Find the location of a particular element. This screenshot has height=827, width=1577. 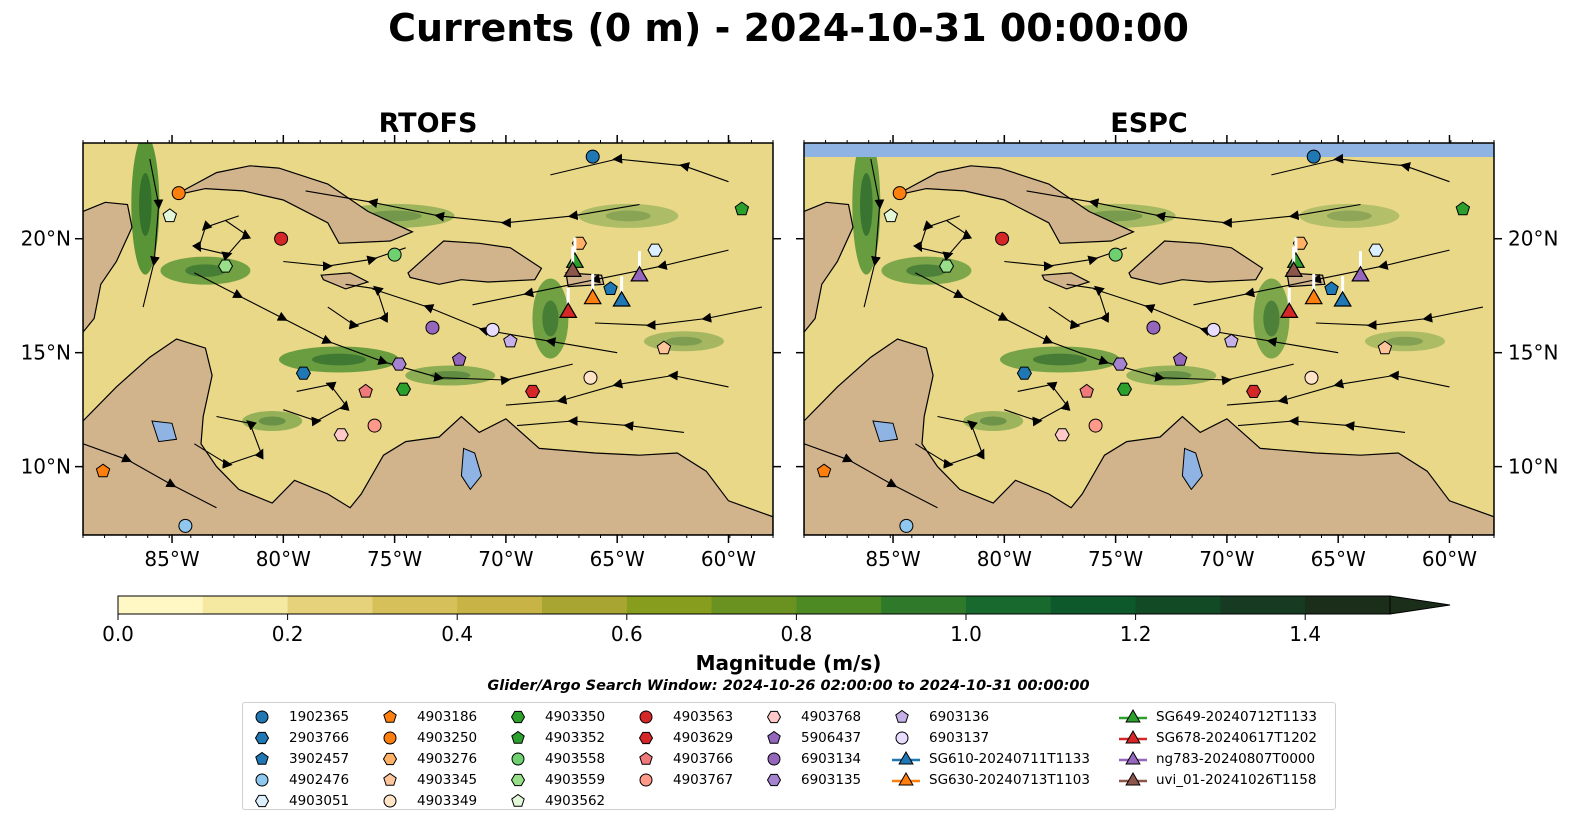

colorbar-tick-label: 0.2 is located at coordinates (288, 634).